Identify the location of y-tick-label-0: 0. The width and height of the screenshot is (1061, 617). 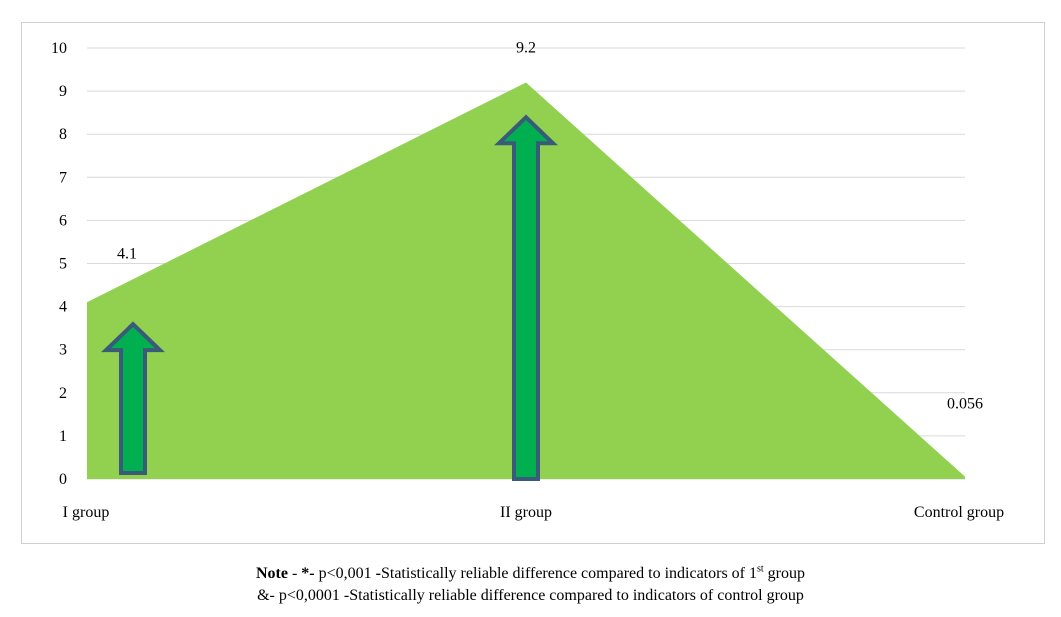
(63, 479).